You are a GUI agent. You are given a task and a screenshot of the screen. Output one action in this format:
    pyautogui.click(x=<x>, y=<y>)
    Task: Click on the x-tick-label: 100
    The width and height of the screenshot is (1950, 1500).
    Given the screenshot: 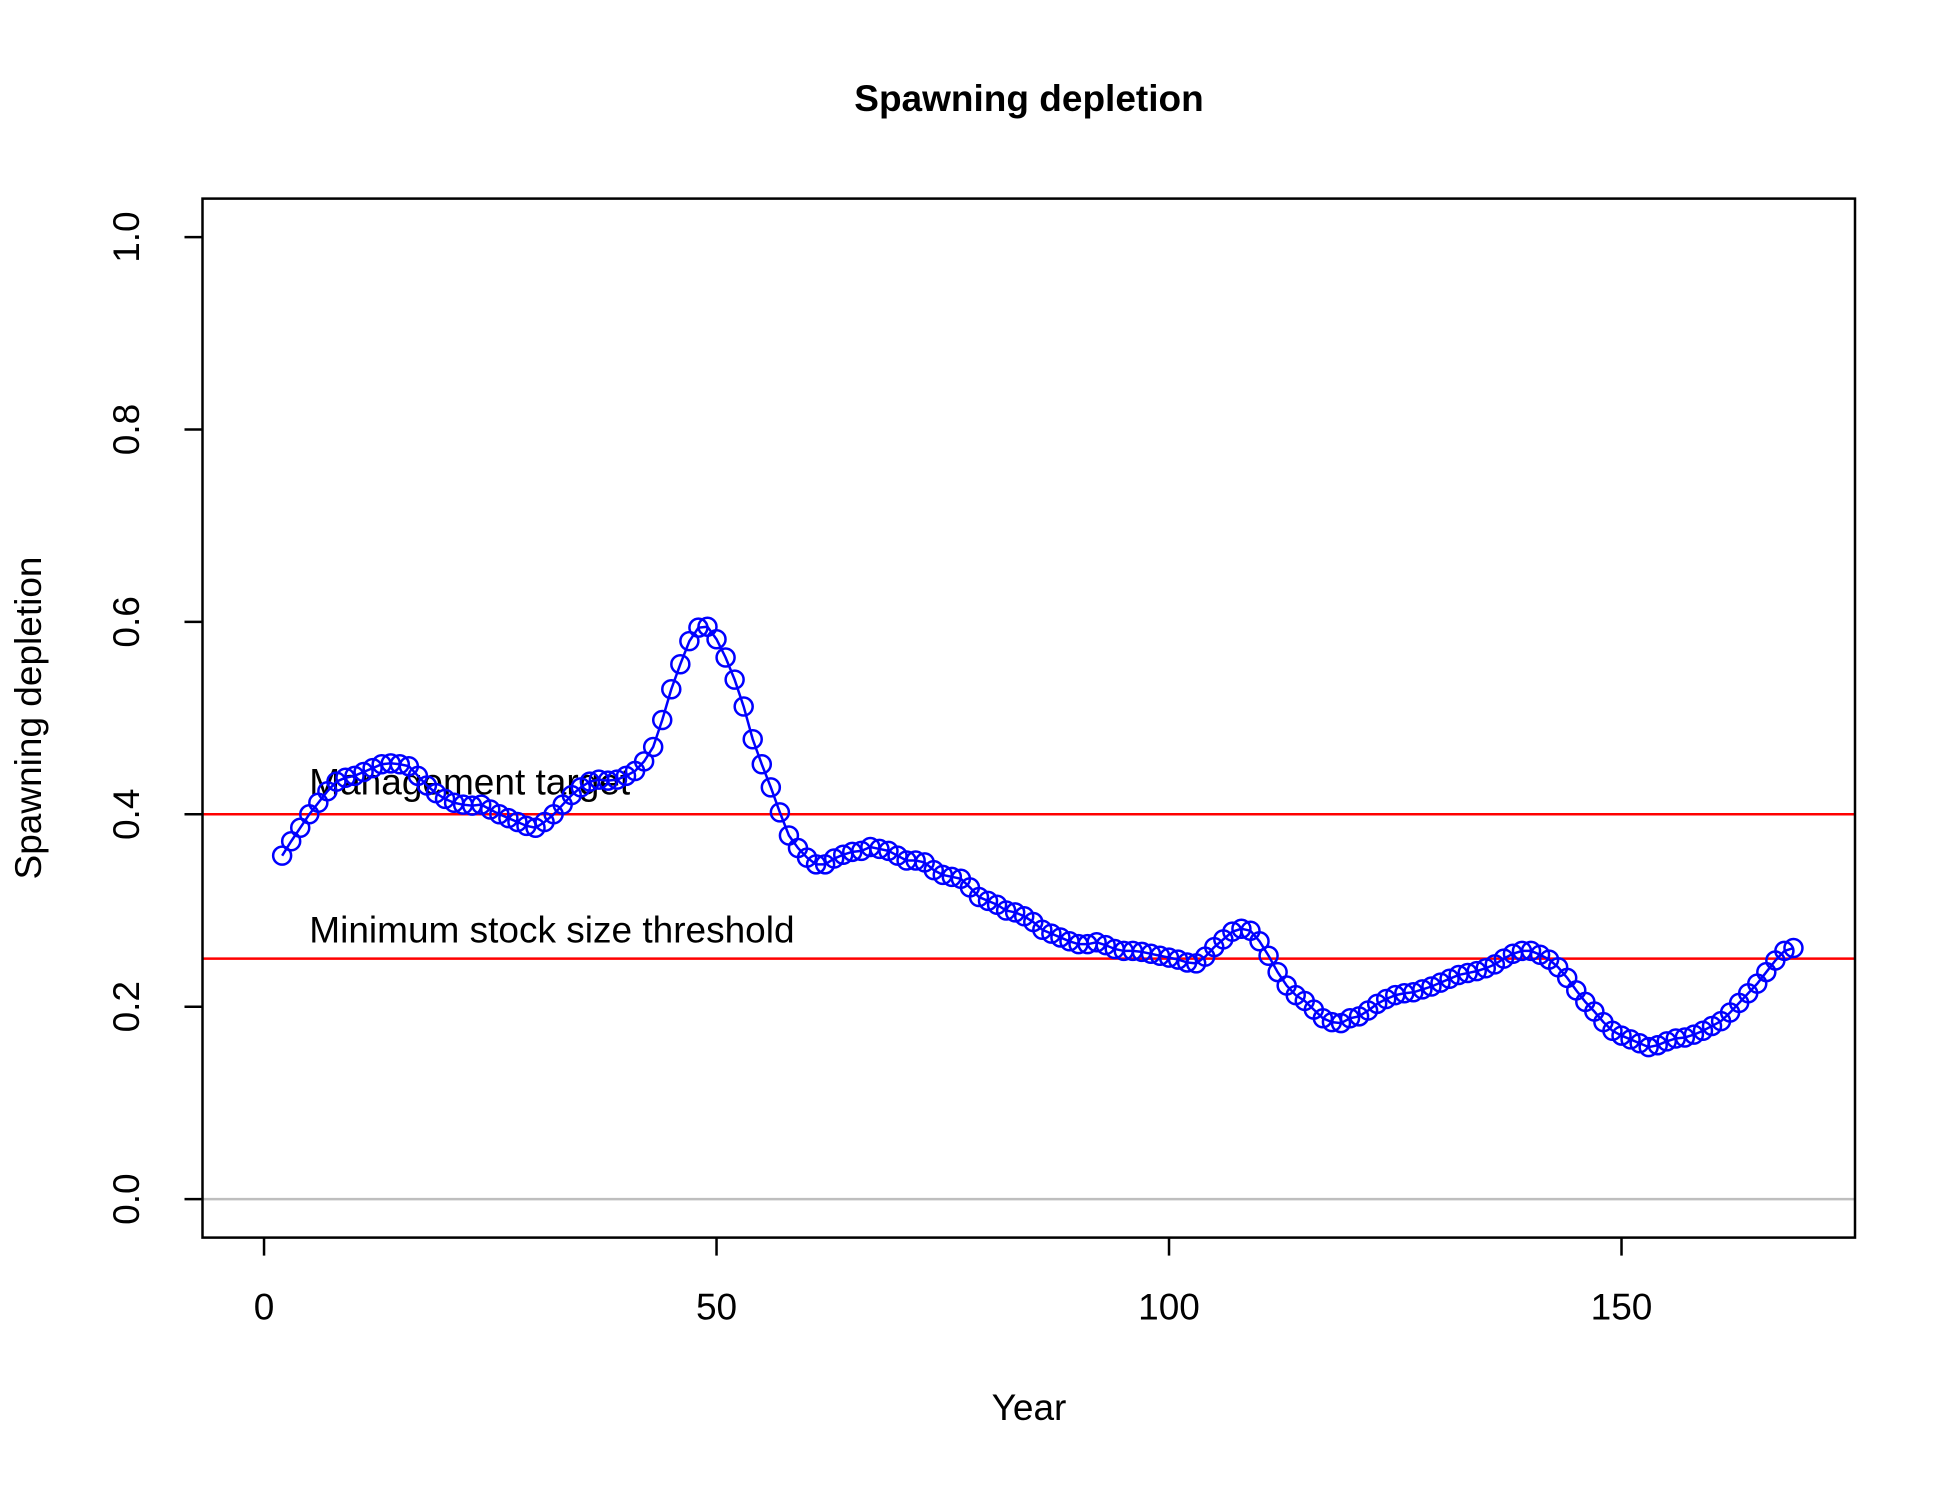 What is the action you would take?
    pyautogui.click(x=1169, y=1306)
    